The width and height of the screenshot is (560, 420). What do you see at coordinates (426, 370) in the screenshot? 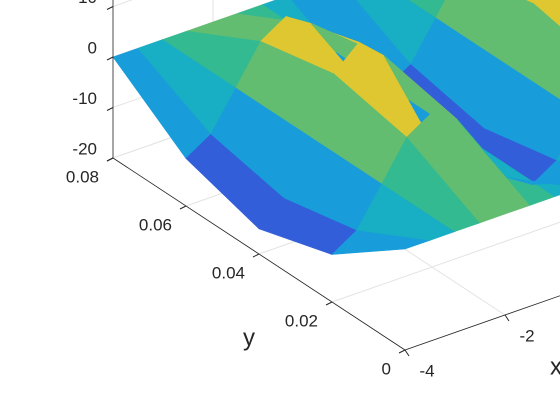
I see `x-tick-label: -4` at bounding box center [426, 370].